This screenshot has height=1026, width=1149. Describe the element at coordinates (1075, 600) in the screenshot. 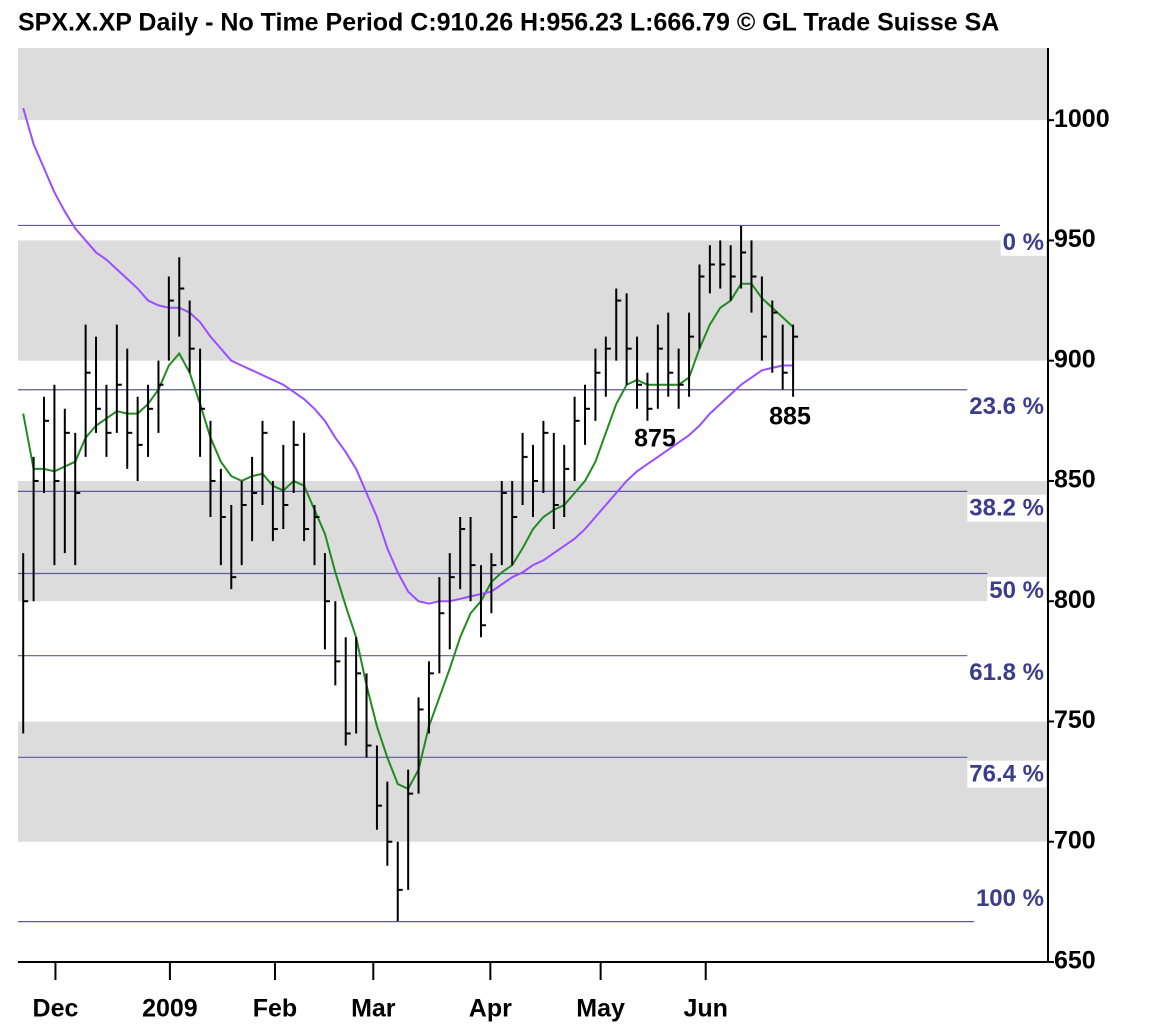

I see `y-tick-label: 800` at that location.